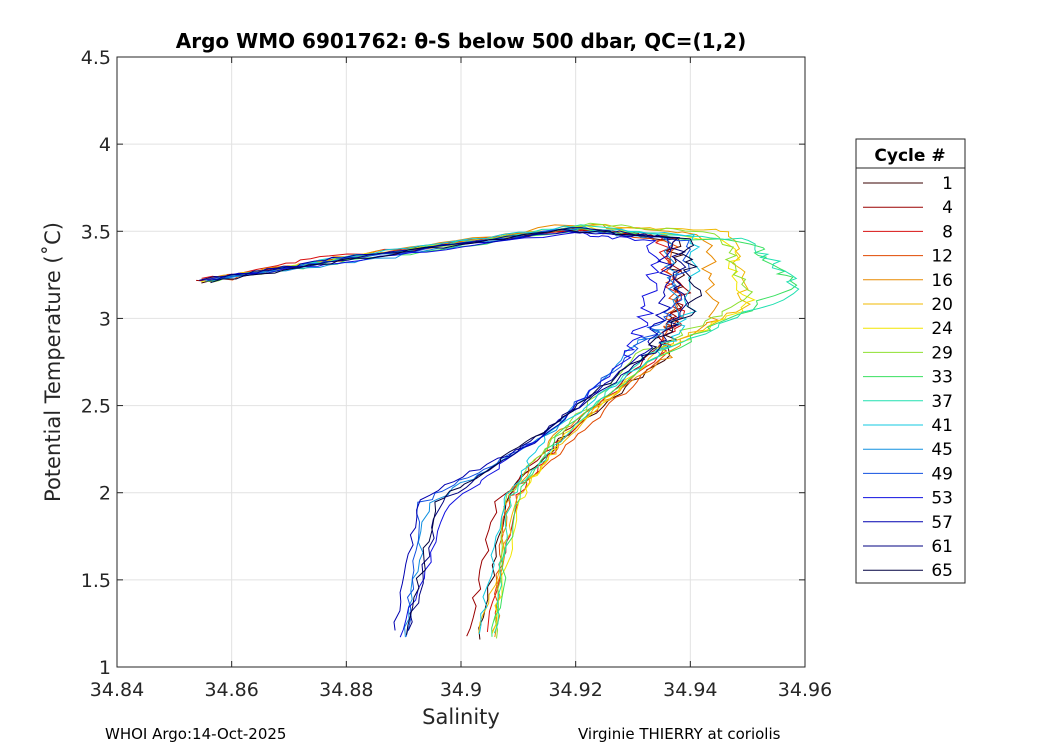 The width and height of the screenshot is (1050, 750). What do you see at coordinates (942, 281) in the screenshot?
I see `legend-label-16: 16` at bounding box center [942, 281].